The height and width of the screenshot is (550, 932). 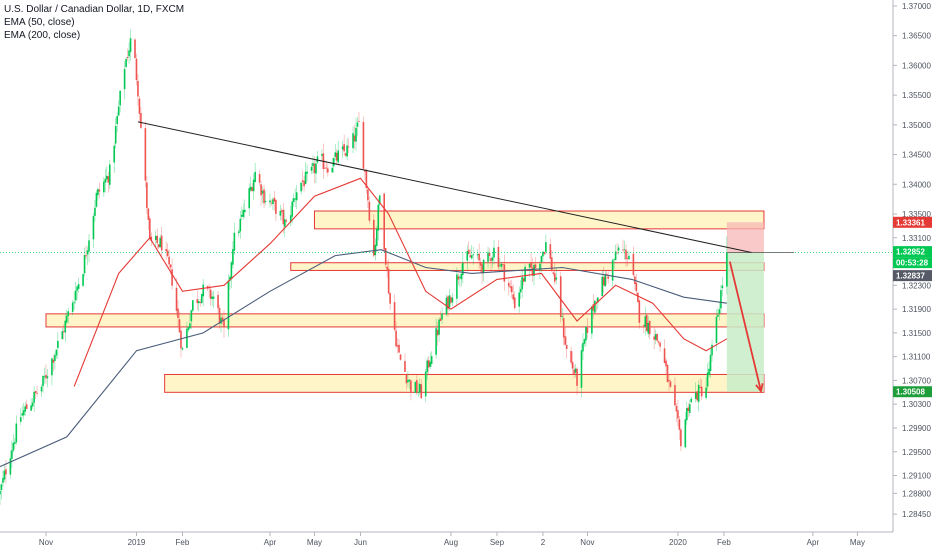 I want to click on y-tick-label: 1.31900, so click(x=916, y=309).